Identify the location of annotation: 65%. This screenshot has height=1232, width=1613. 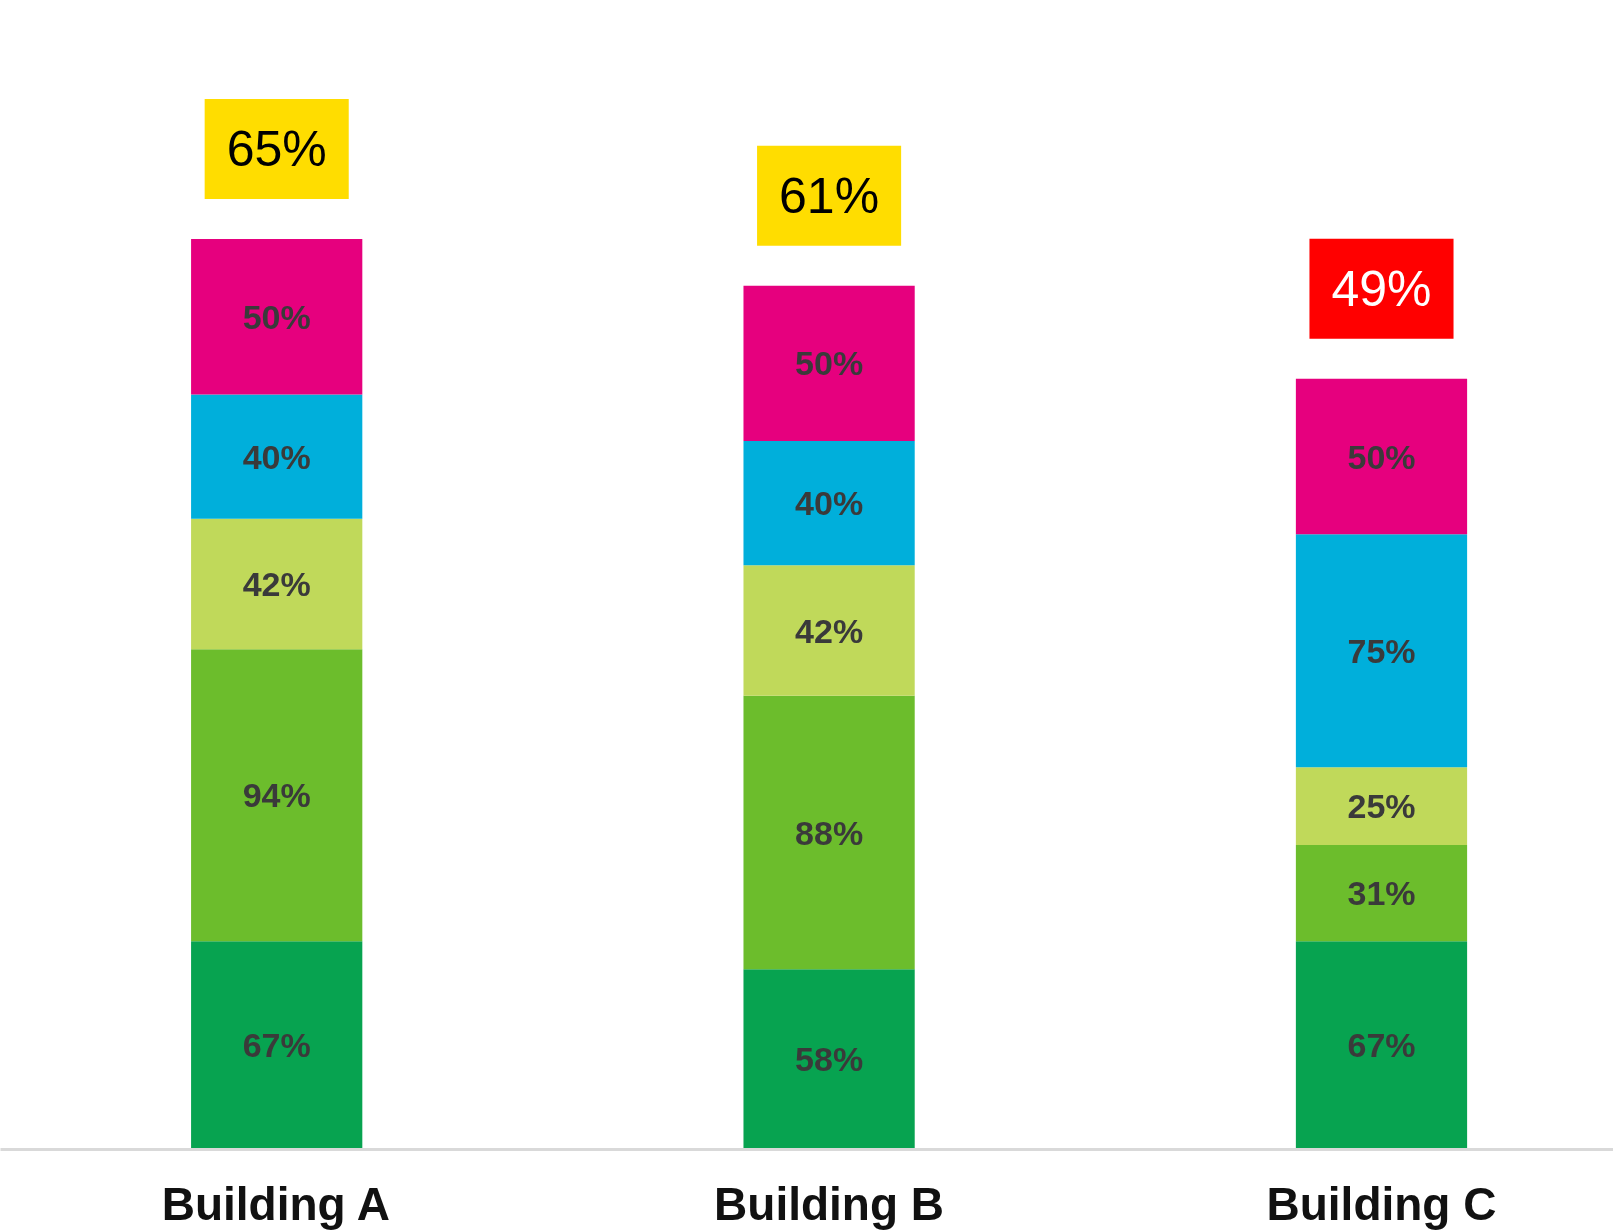
(276, 149).